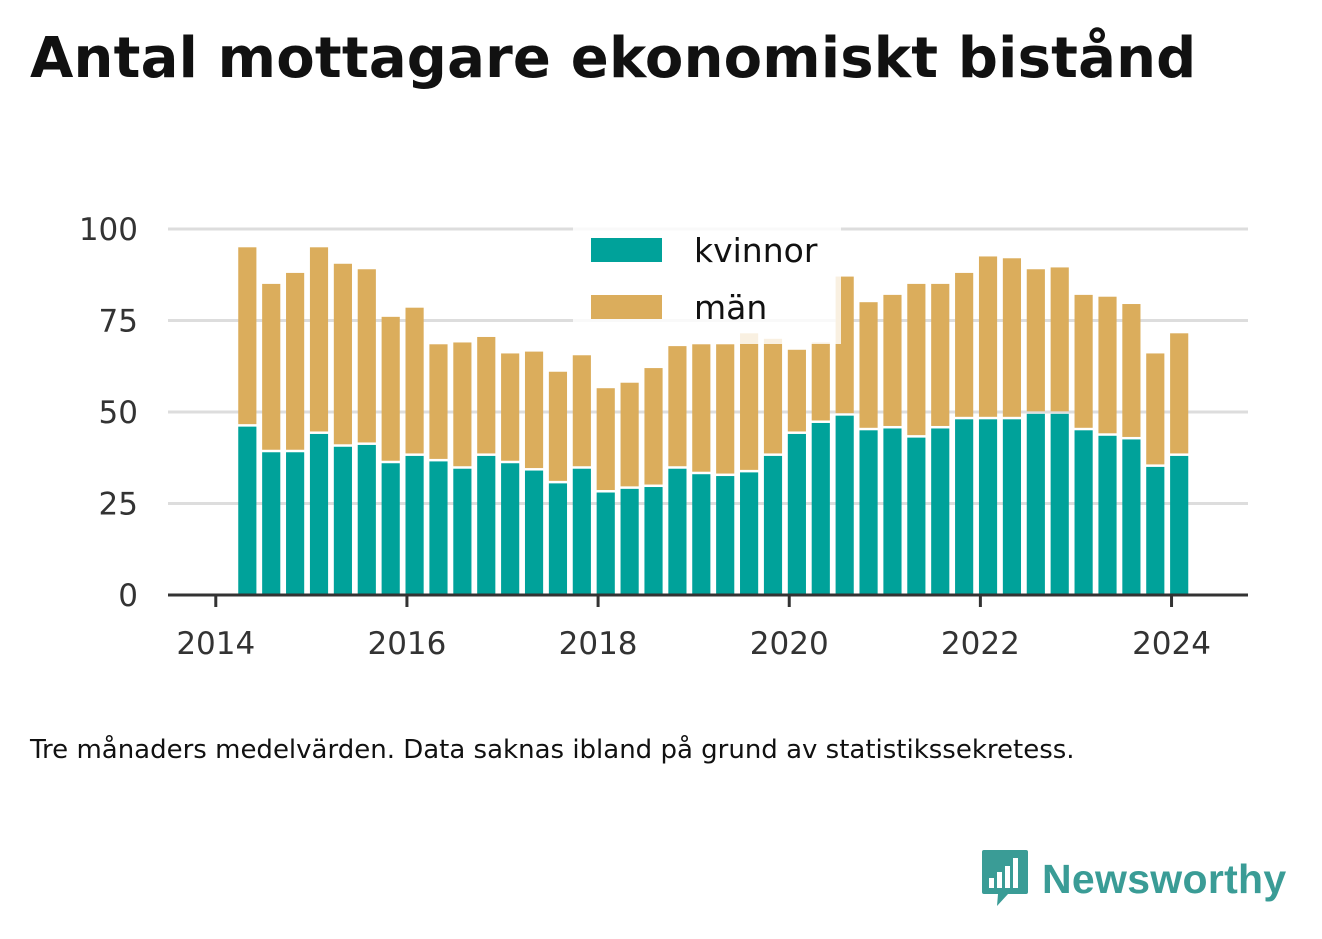 The height and width of the screenshot is (939, 1322). What do you see at coordinates (613, 58) in the screenshot?
I see `chart-title: Antal mottagare ekonomiskt bistånd` at bounding box center [613, 58].